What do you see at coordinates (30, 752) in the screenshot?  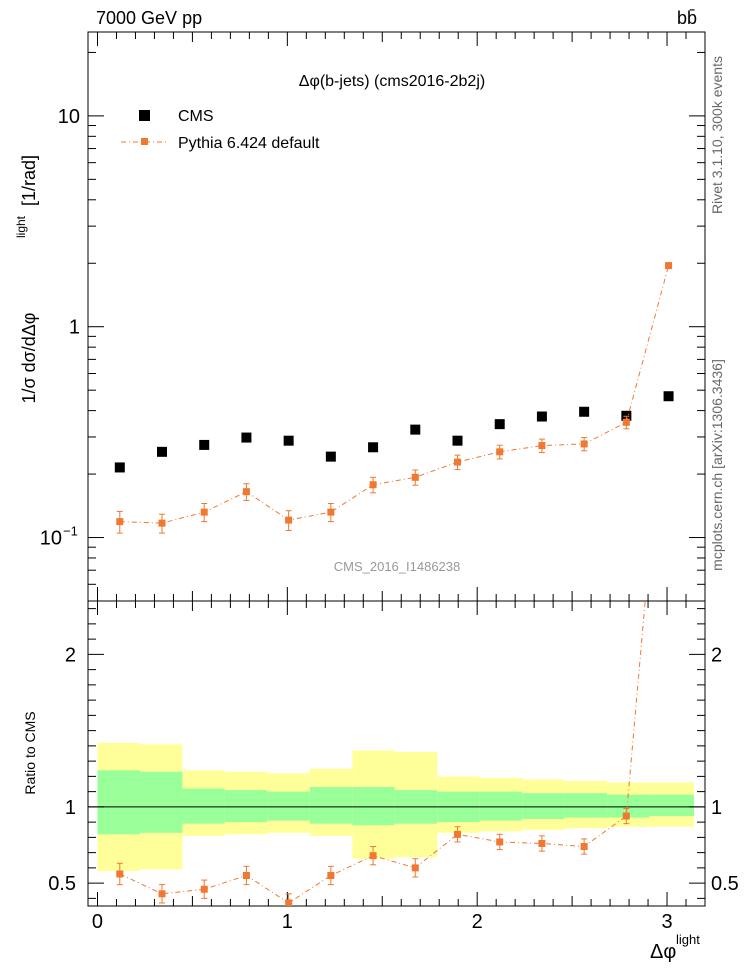 I see `ratio-y-axis-title: Ratio to CMS` at bounding box center [30, 752].